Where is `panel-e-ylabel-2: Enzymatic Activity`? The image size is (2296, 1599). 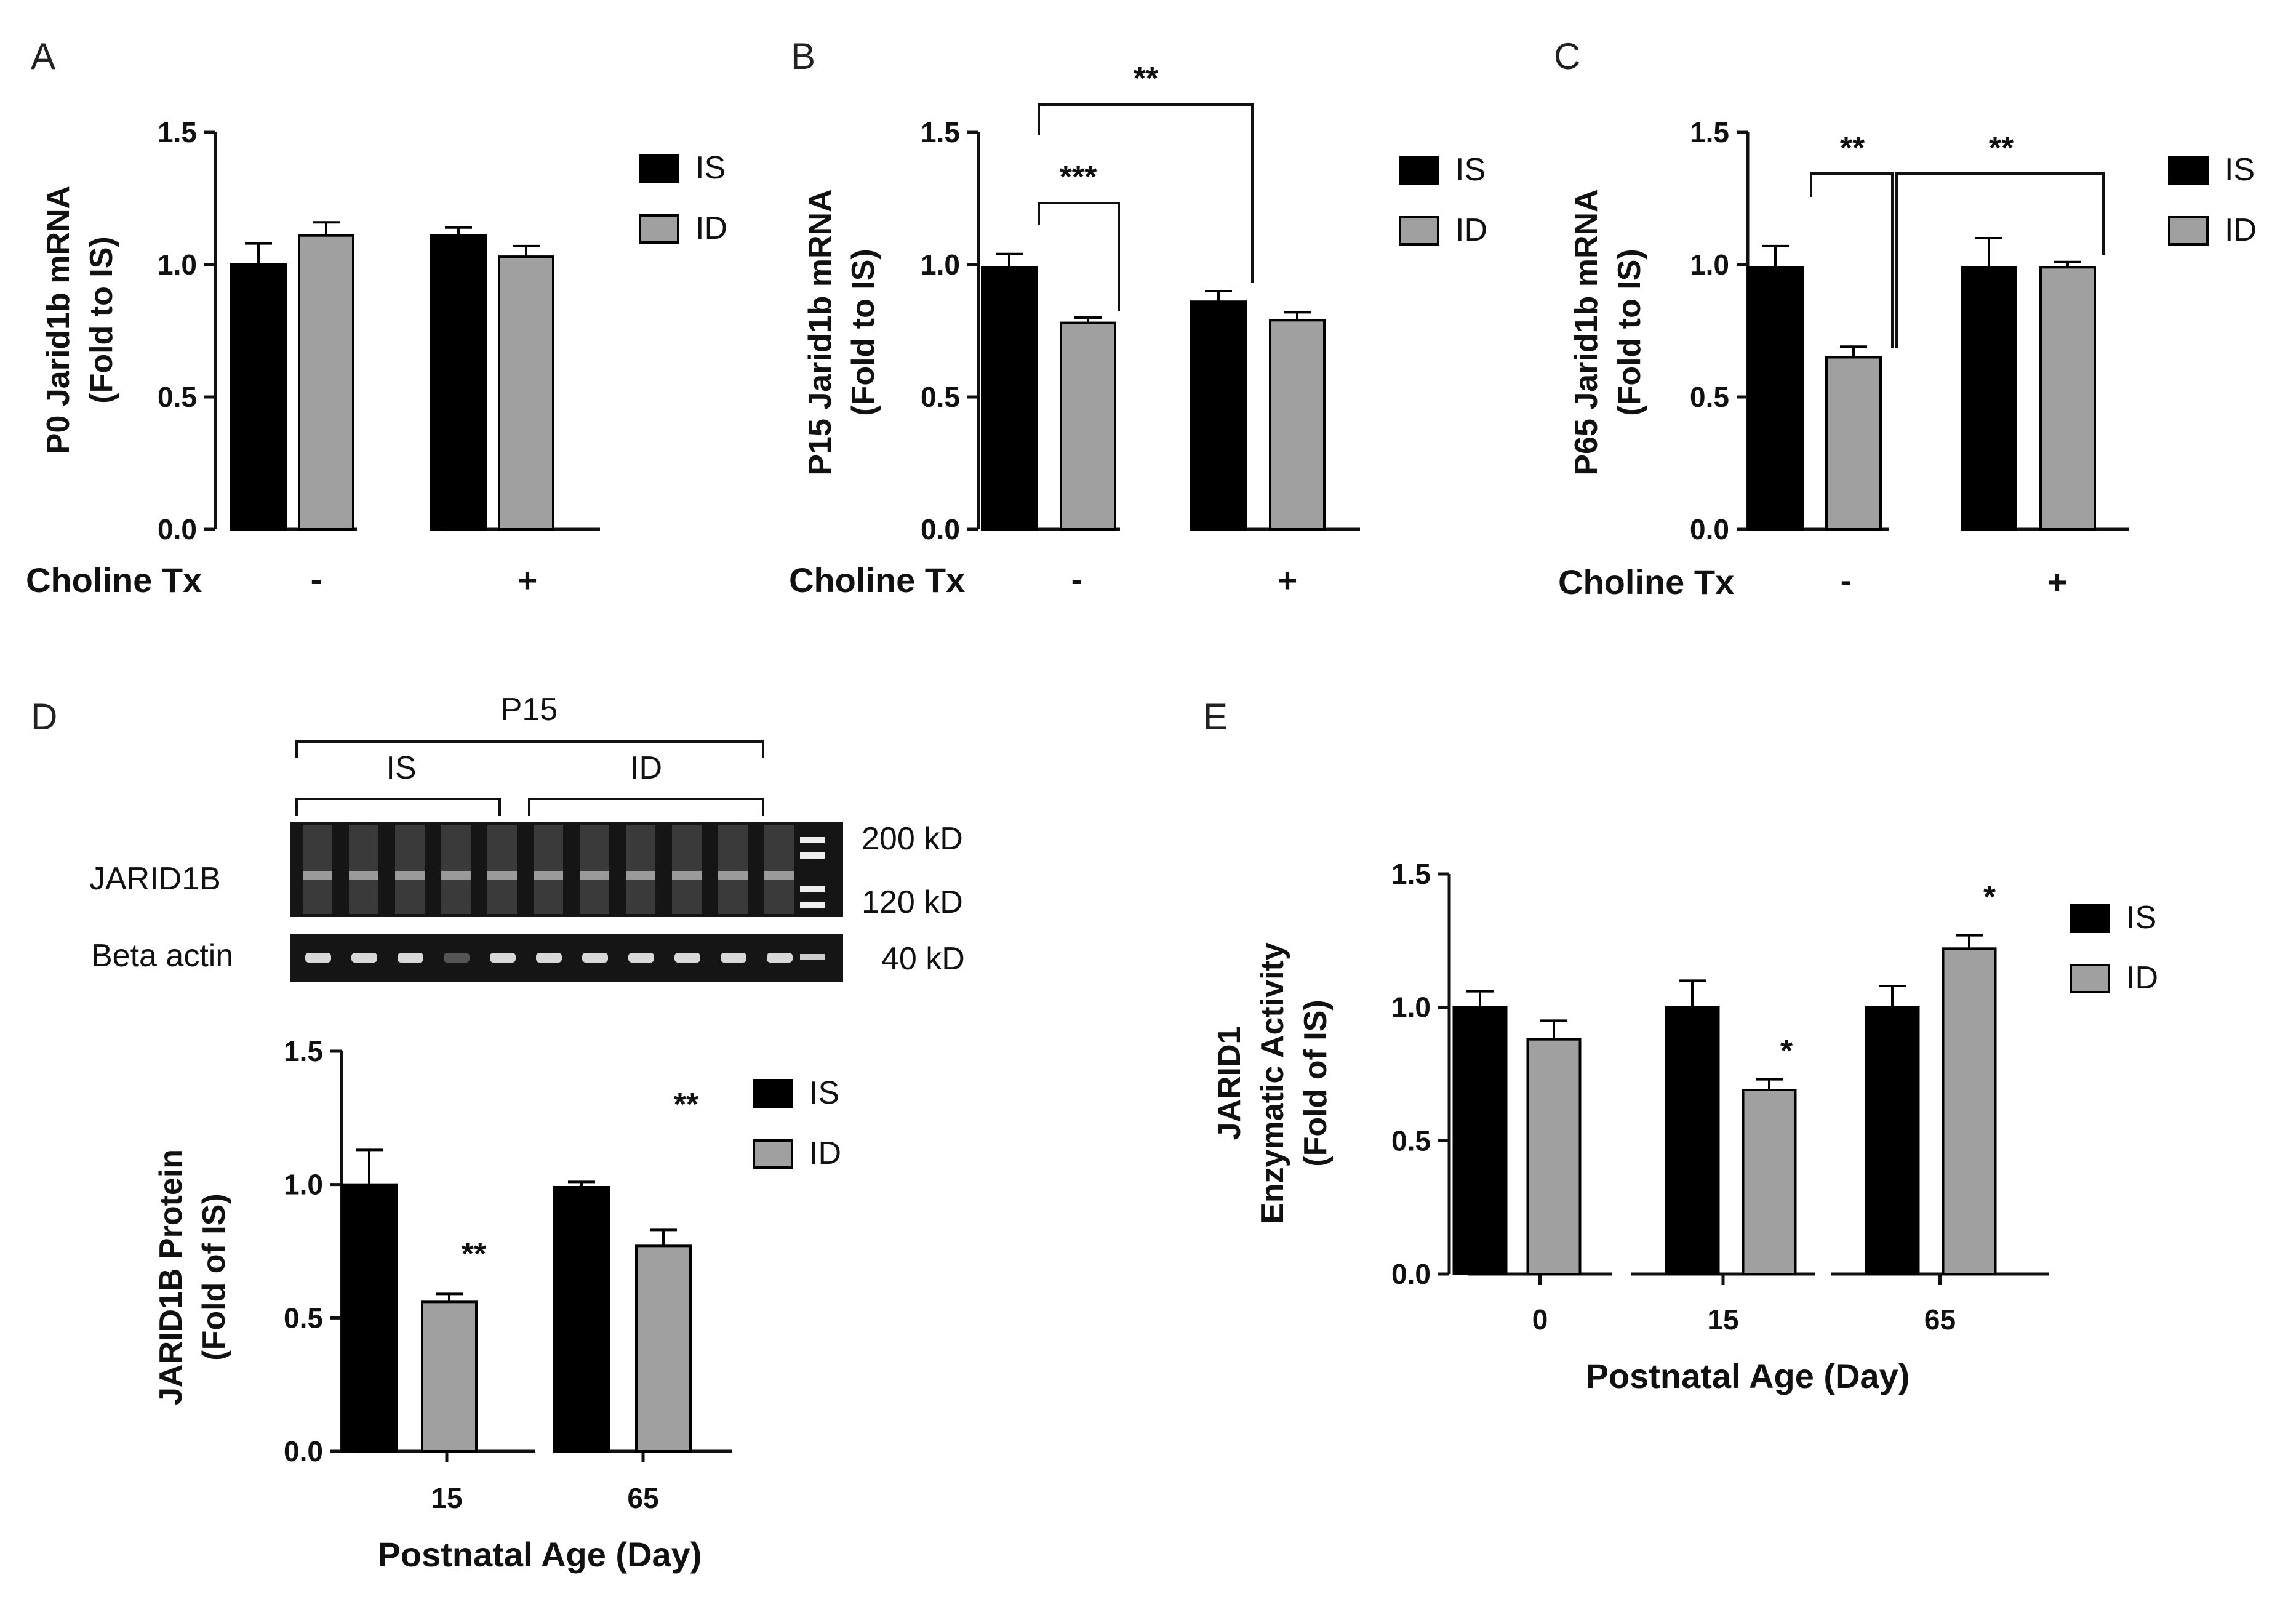 panel-e-ylabel-2: Enzymatic Activity is located at coordinates (1272, 1083).